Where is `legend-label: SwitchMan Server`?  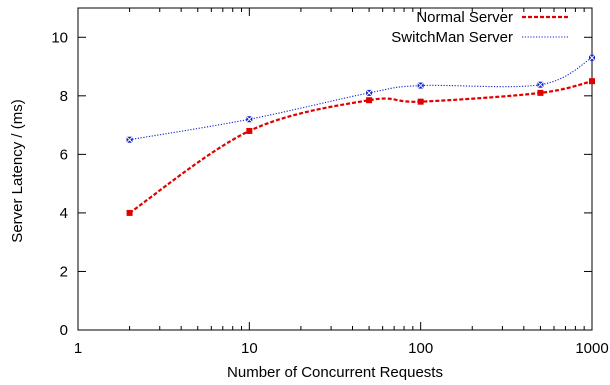 legend-label: SwitchMan Server is located at coordinates (452, 37).